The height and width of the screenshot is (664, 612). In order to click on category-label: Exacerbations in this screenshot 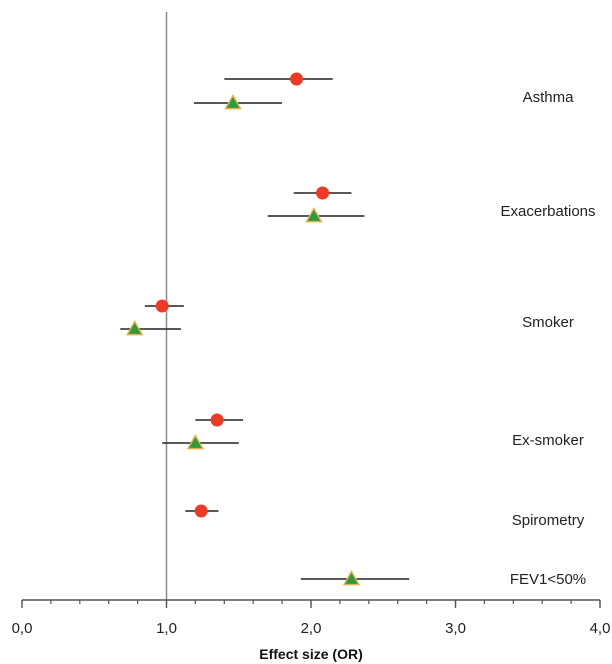, I will do `click(547, 211)`.